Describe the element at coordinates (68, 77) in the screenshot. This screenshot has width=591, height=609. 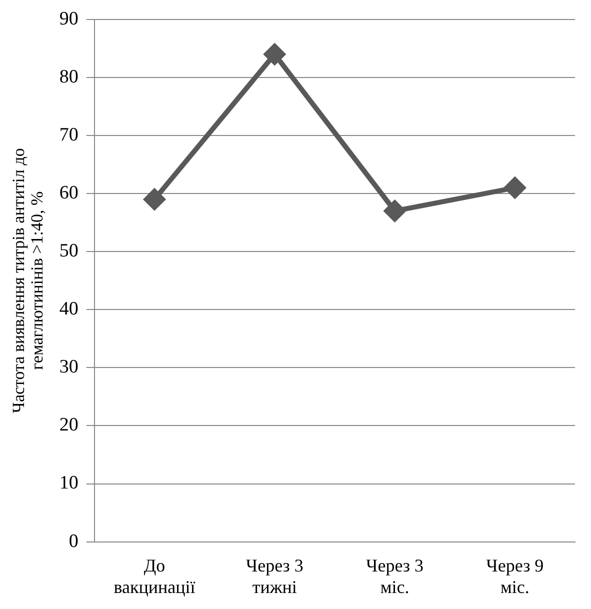
I see `y-tick-label: 80` at that location.